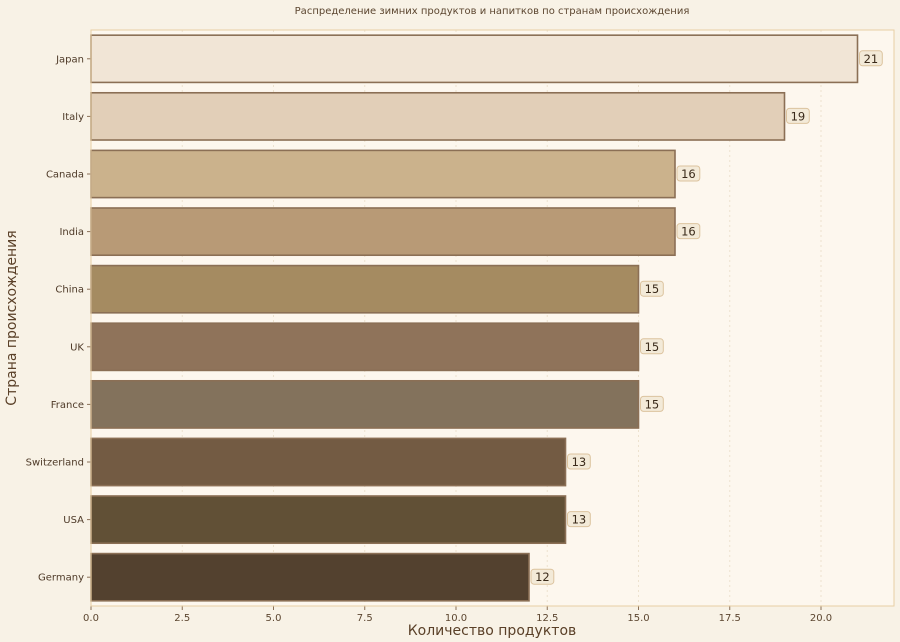  I want to click on y-tick-label: Canada, so click(65, 175).